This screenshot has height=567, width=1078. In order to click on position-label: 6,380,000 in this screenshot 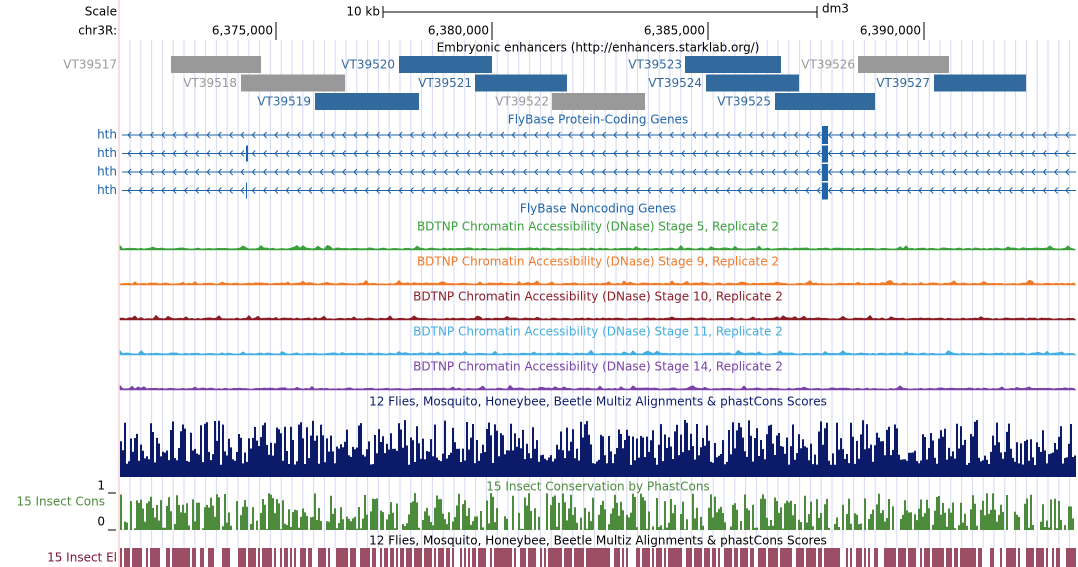, I will do `click(458, 31)`.